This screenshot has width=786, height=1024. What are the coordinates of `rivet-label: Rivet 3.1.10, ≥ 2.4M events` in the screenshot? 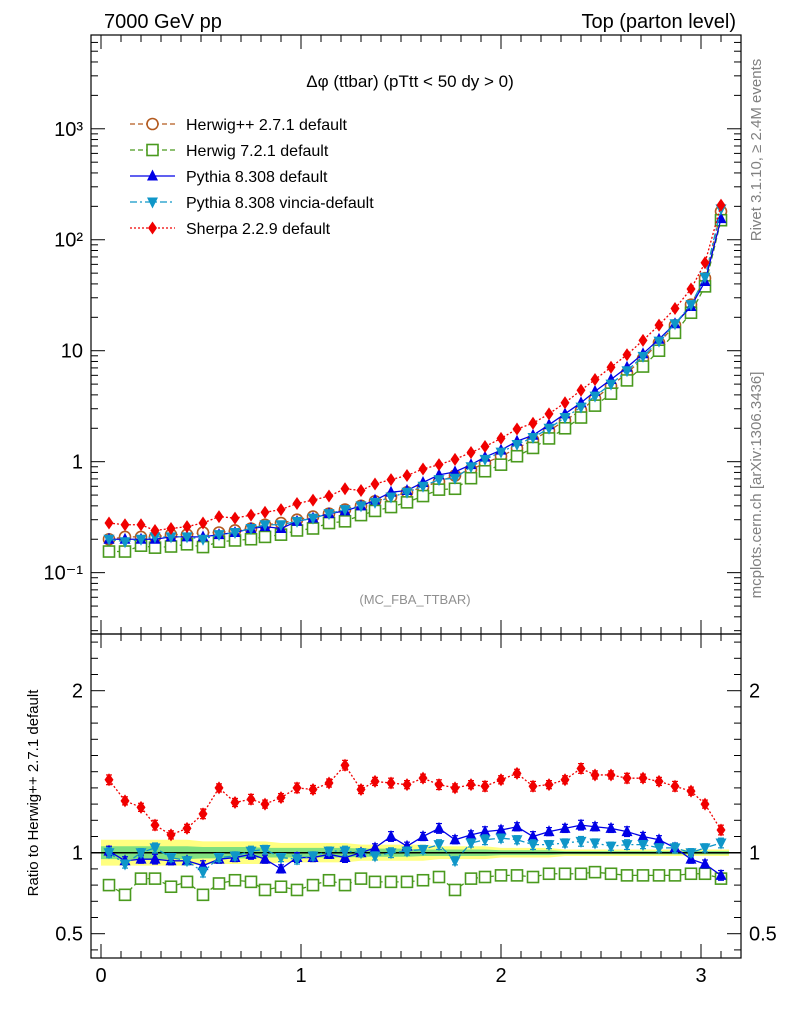 It's located at (756, 150).